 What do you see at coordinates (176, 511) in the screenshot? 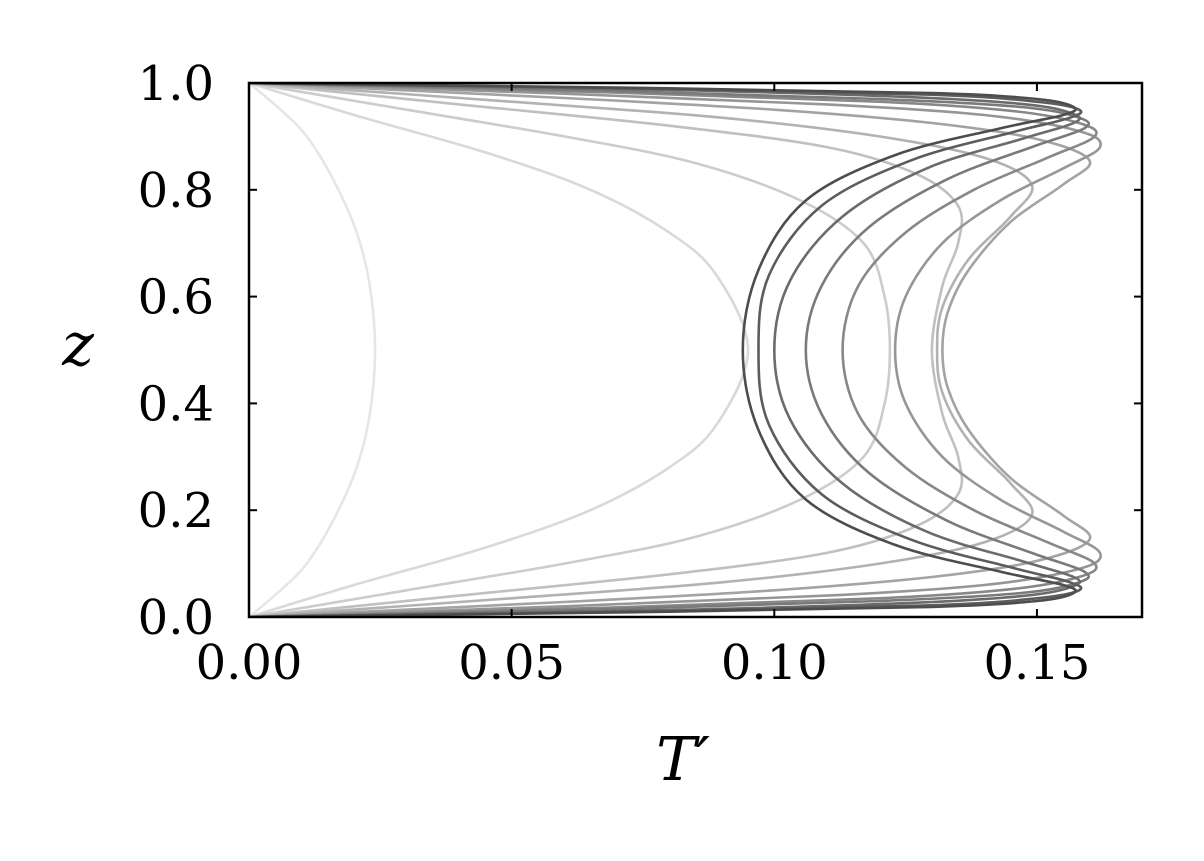
I see `y-tick-label: 0.2` at bounding box center [176, 511].